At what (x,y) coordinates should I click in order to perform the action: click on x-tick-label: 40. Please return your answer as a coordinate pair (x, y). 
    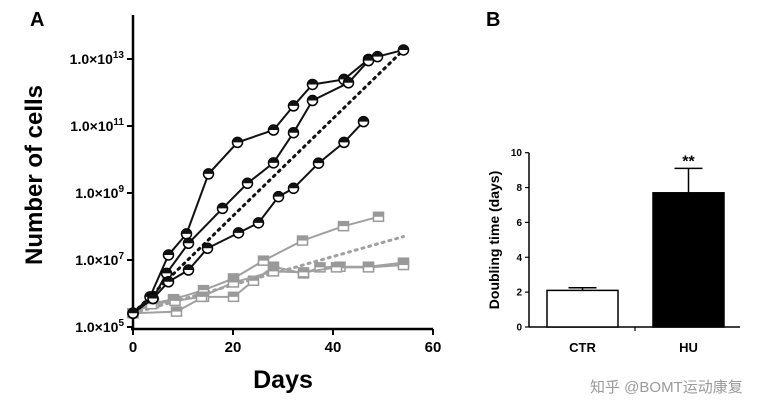
    Looking at the image, I should click on (333, 347).